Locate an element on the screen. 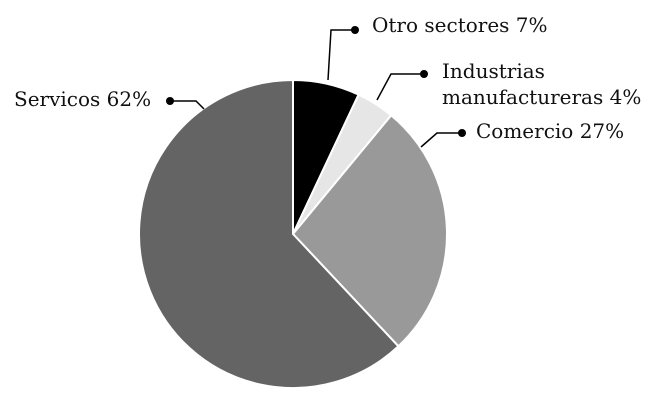 The width and height of the screenshot is (668, 411). value-label: 7% is located at coordinates (531, 25).